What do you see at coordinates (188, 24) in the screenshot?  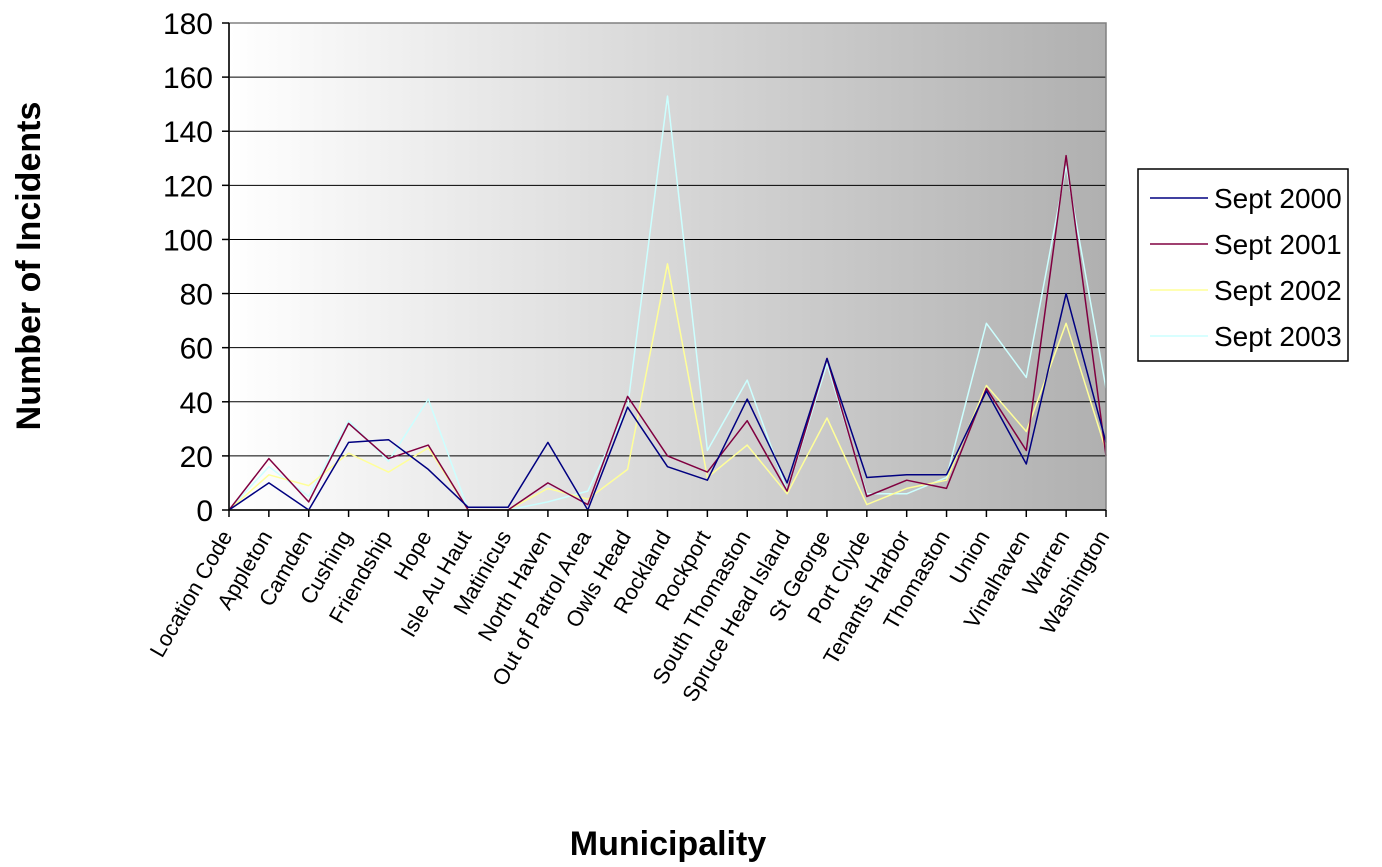 I see `y-tick-label: 180` at bounding box center [188, 24].